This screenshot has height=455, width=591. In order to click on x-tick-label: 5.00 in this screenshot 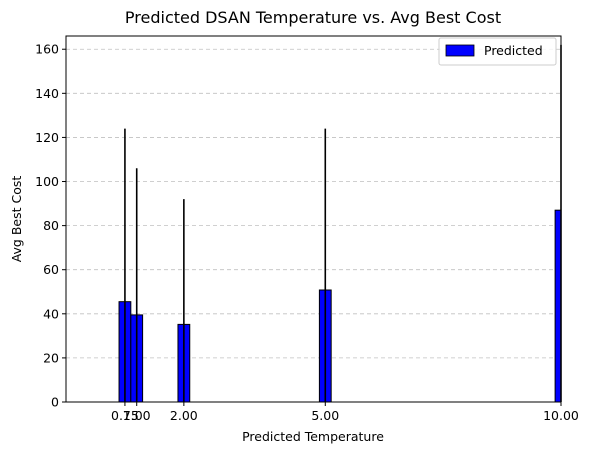, I will do `click(325, 415)`.